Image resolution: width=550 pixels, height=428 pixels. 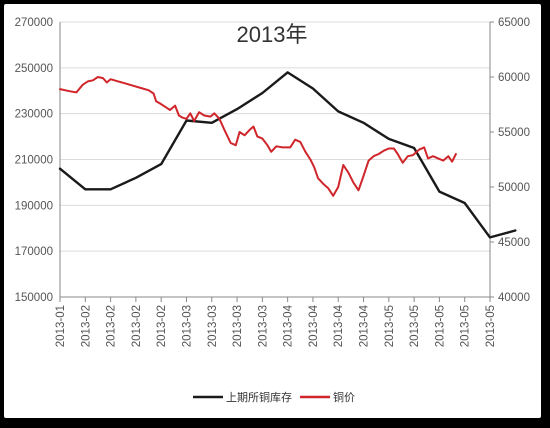 I want to click on y-left-tick-label: 170000, so click(x=34, y=252).